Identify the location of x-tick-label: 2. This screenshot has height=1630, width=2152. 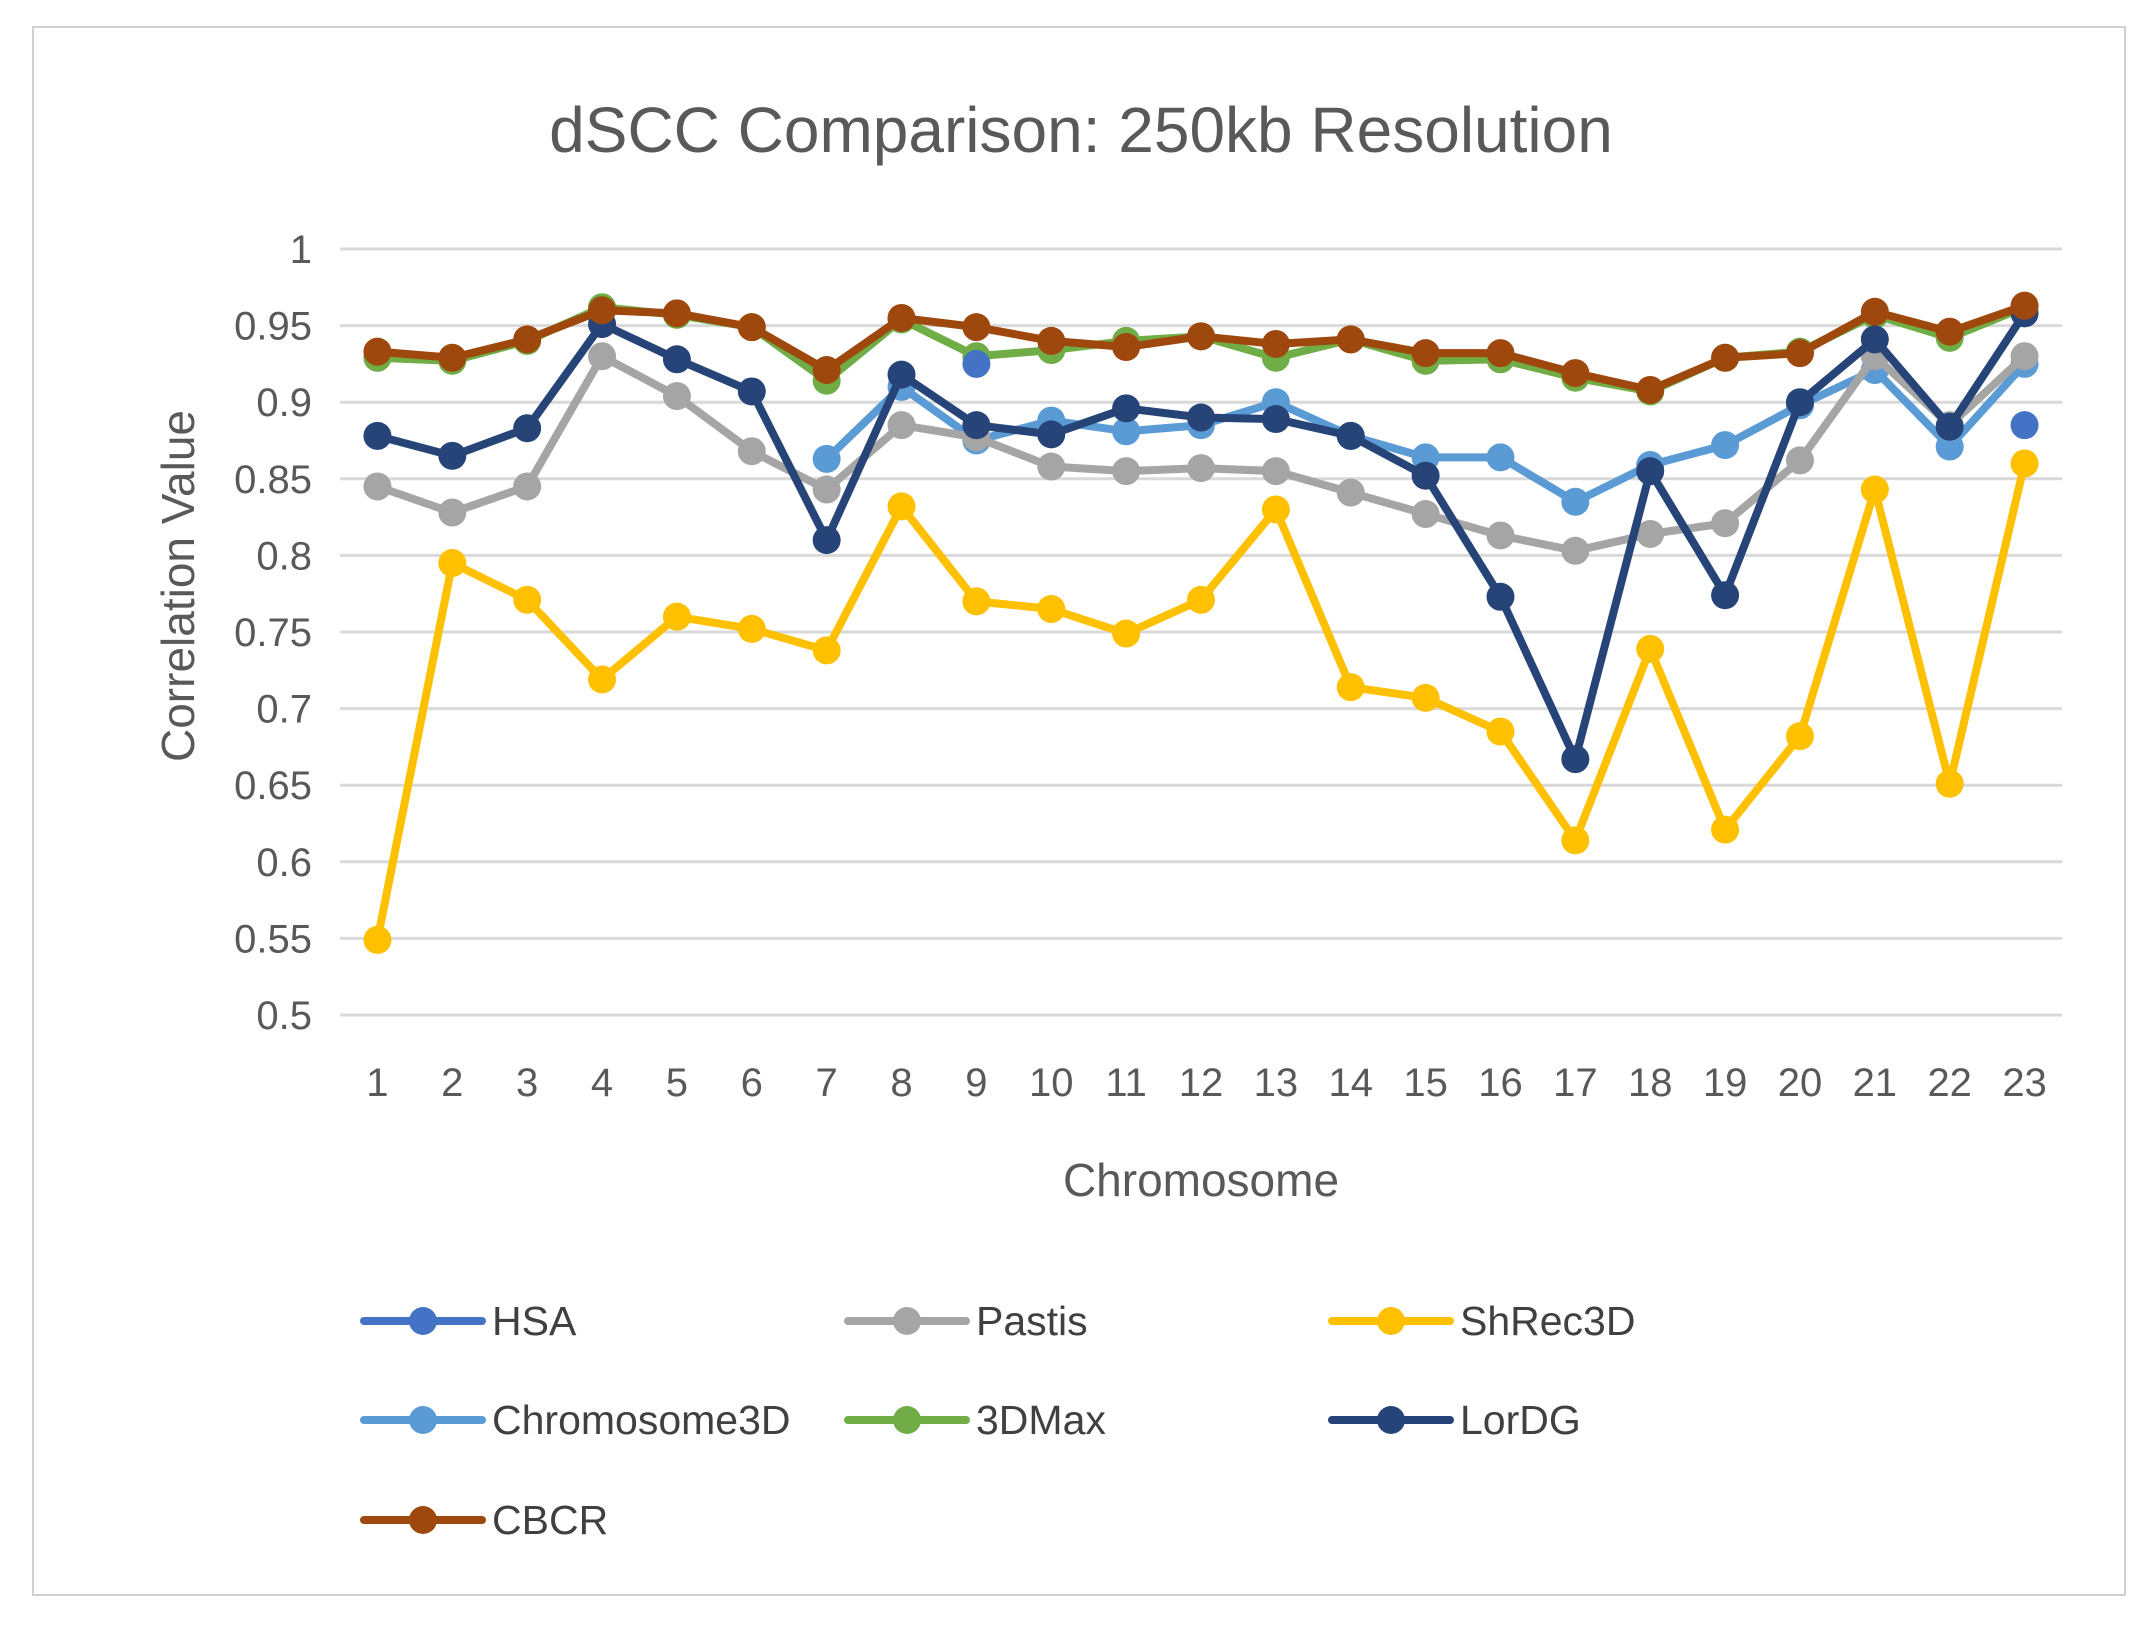
(452, 1083).